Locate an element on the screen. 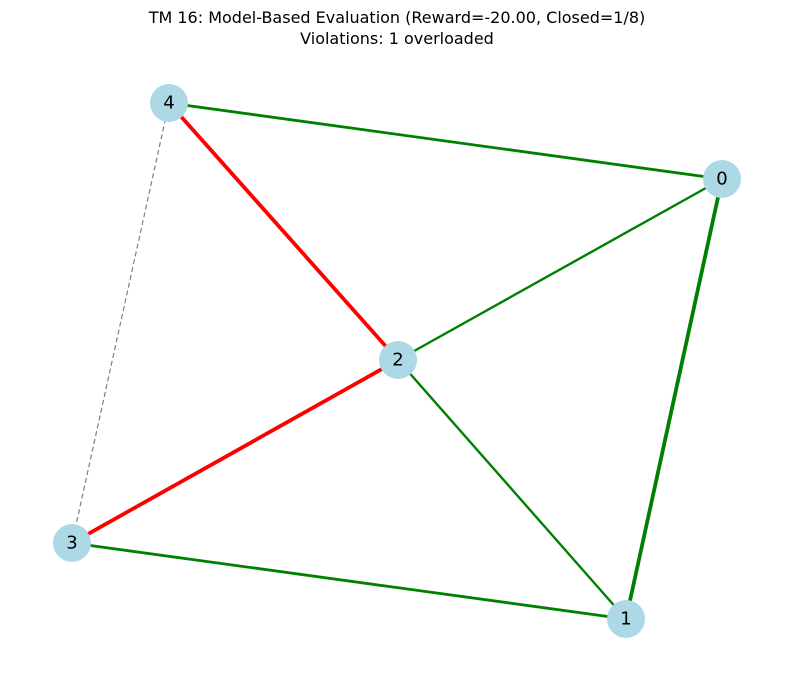  node-1: 1 is located at coordinates (626, 619).